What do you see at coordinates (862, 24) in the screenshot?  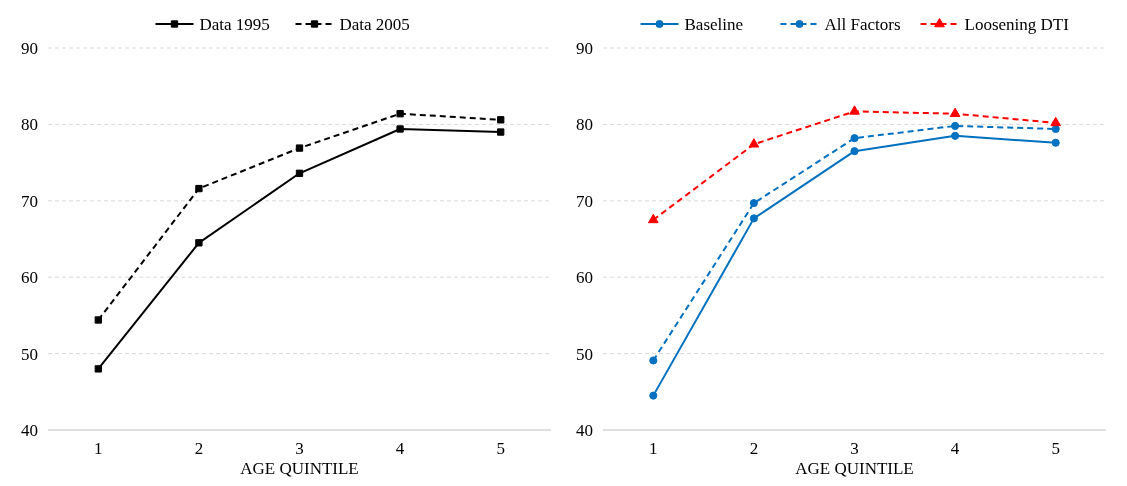 I see `legend-label: All Factors` at bounding box center [862, 24].